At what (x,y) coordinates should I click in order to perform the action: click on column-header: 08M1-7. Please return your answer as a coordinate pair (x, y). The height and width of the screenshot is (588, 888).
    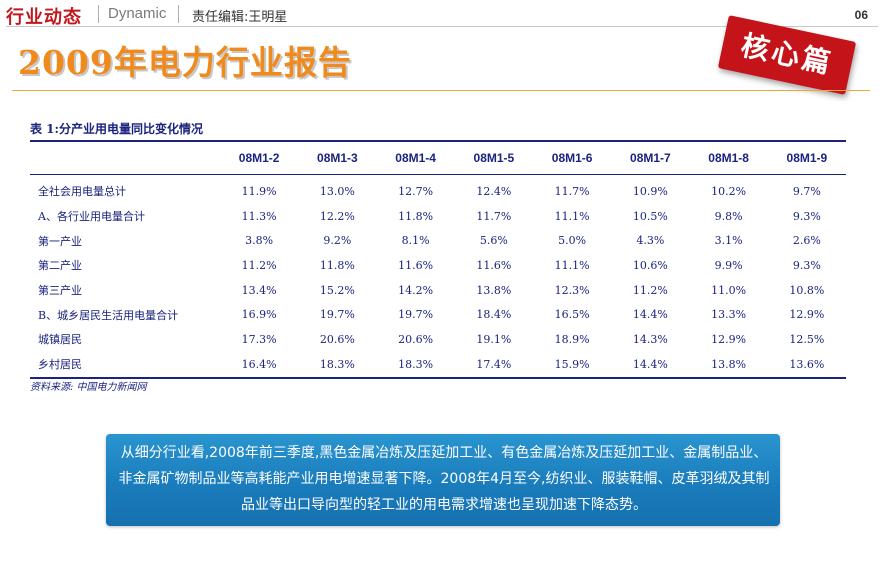
    Looking at the image, I should click on (650, 157).